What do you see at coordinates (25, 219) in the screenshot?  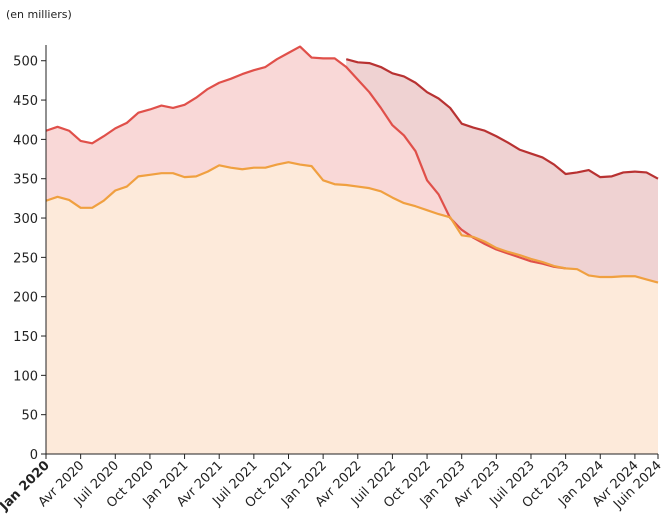 I see `y-tick-label: 300` at bounding box center [25, 219].